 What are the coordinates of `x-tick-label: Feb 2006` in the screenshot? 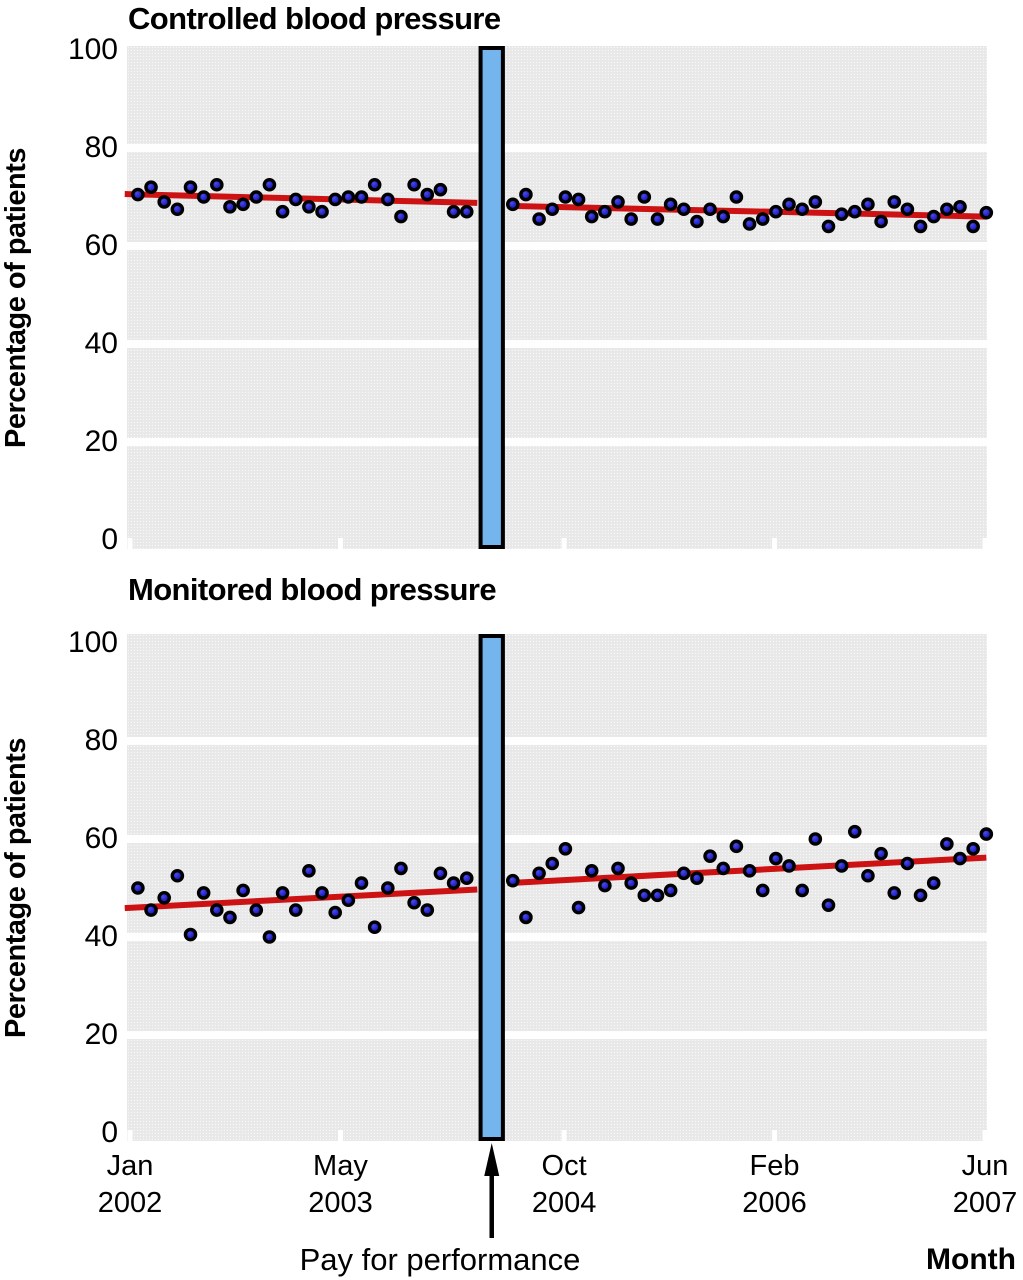 It's located at (774, 1184).